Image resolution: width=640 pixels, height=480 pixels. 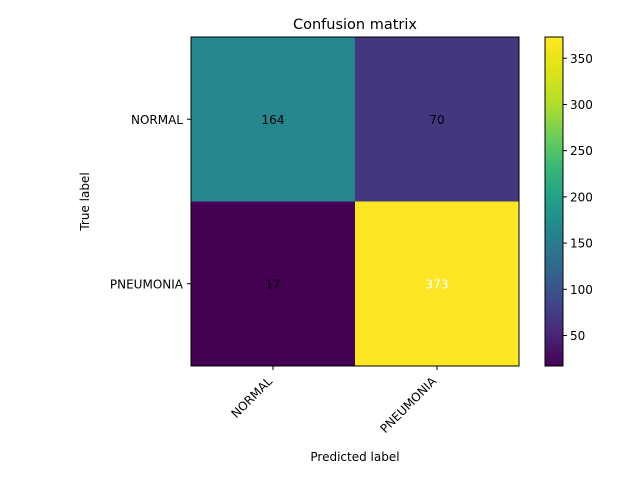 What do you see at coordinates (581, 197) in the screenshot?
I see `colorbar-tick-label: 200` at bounding box center [581, 197].